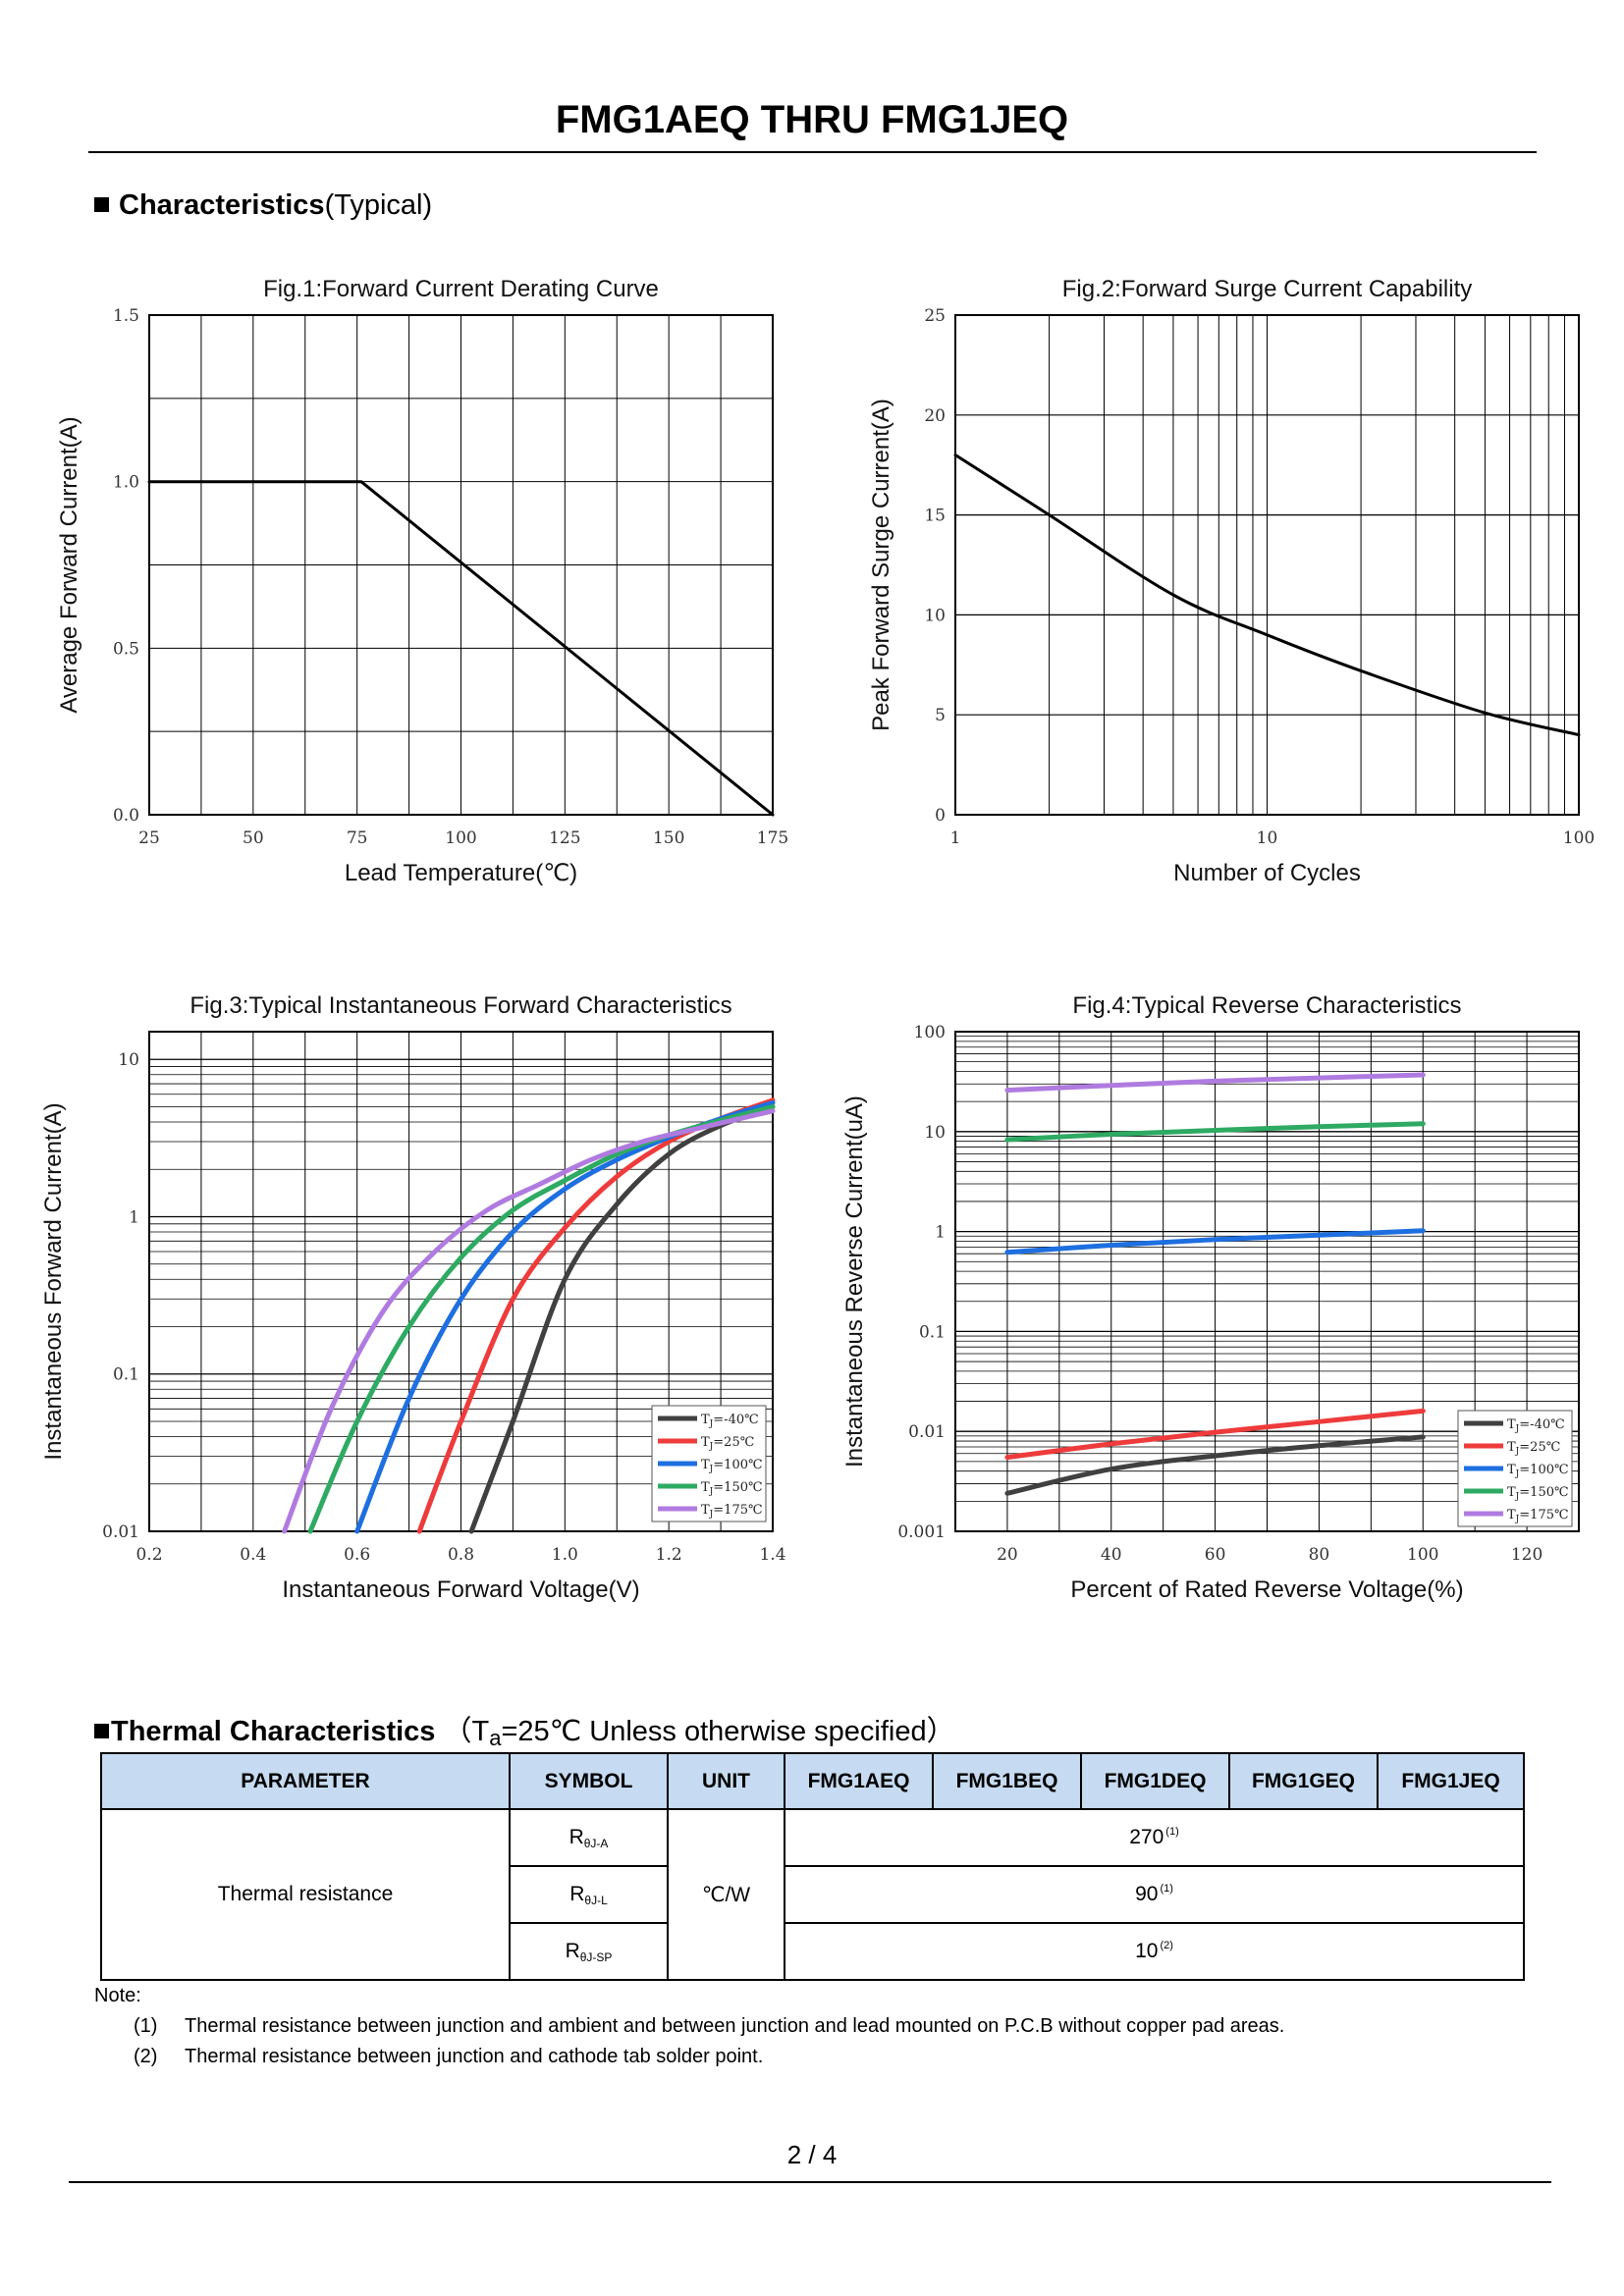 The image size is (1624, 2296). Describe the element at coordinates (126, 816) in the screenshot. I see `y-tick-label: 0.0` at that location.